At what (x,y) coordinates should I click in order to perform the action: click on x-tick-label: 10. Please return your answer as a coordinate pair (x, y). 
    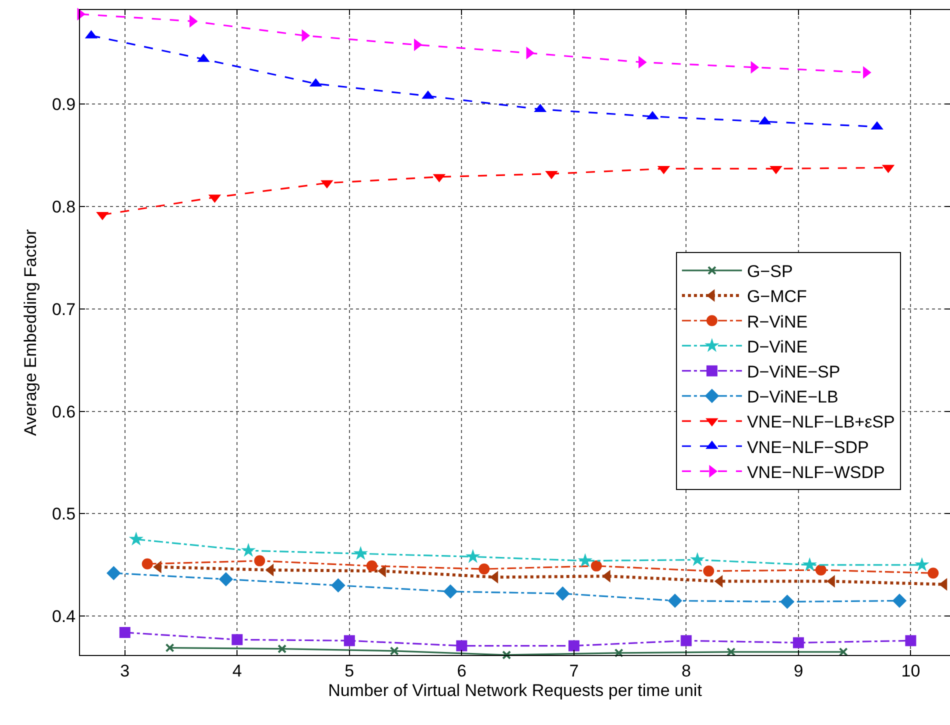
    Looking at the image, I should click on (910, 670).